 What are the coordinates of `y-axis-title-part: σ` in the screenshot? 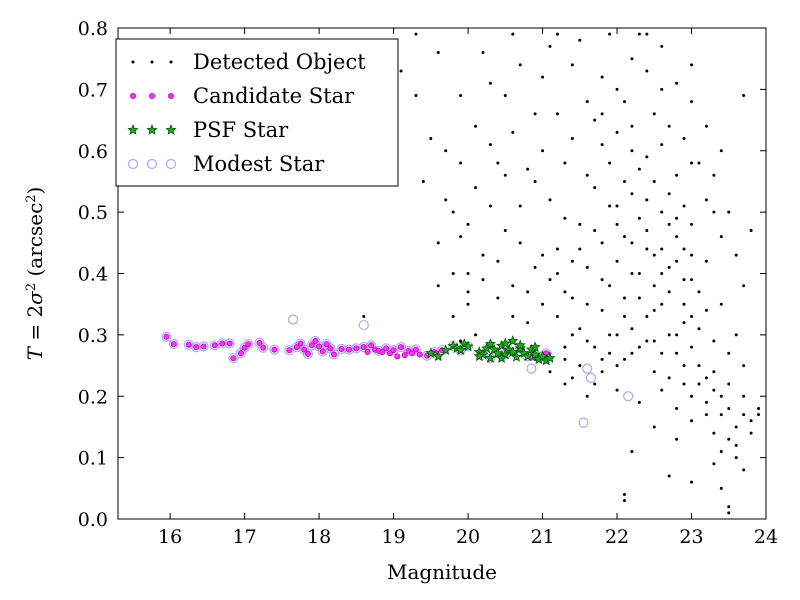 It's located at (35, 297).